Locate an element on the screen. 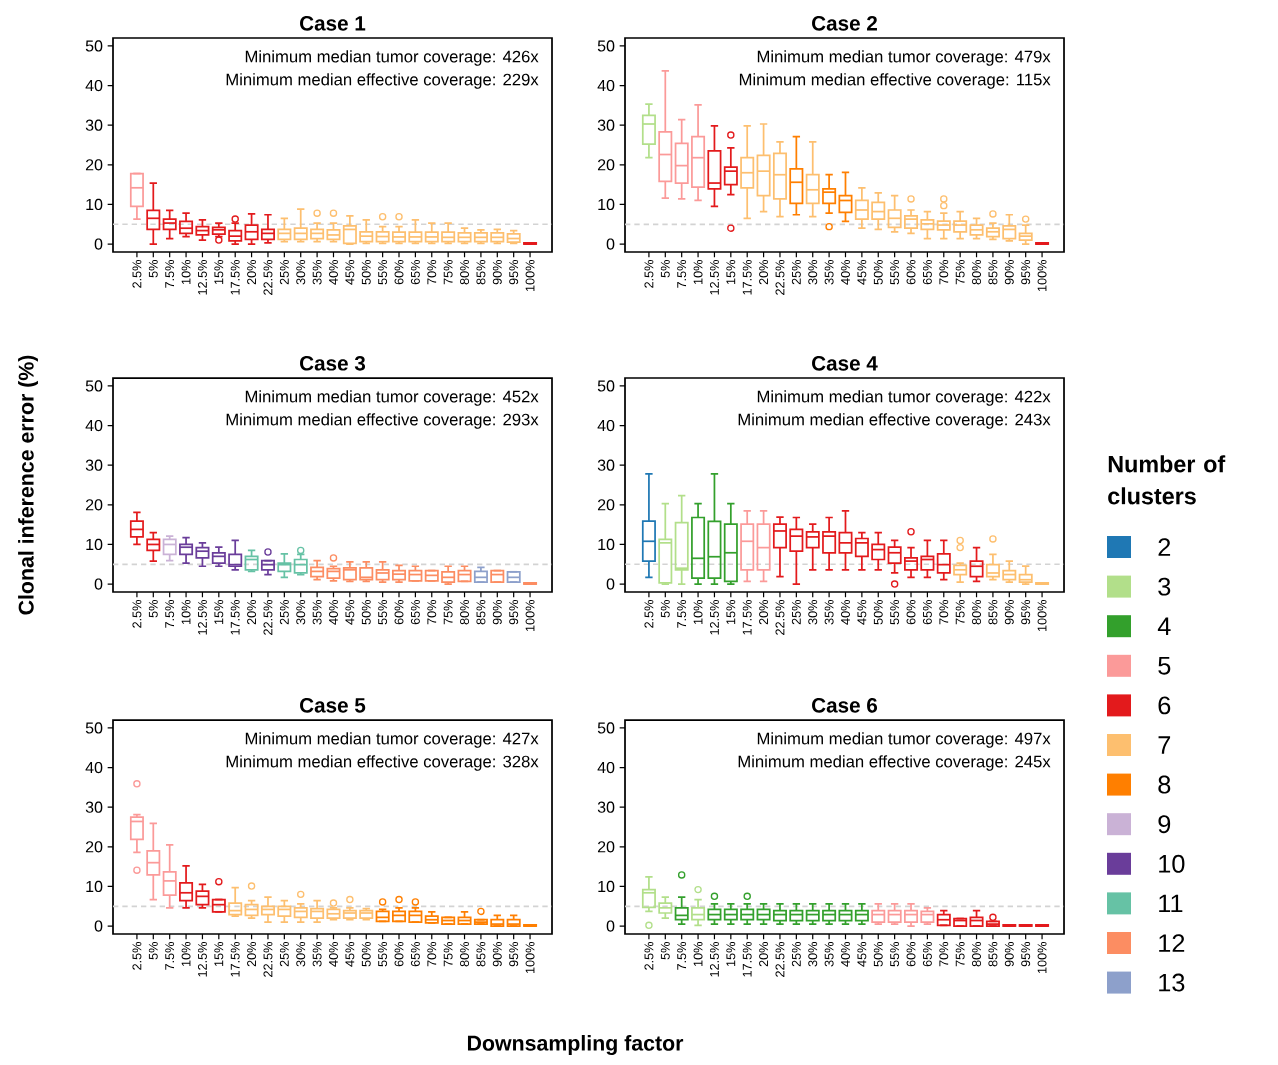 The height and width of the screenshot is (1065, 1278). chart-title: Case 3 is located at coordinates (333, 363).